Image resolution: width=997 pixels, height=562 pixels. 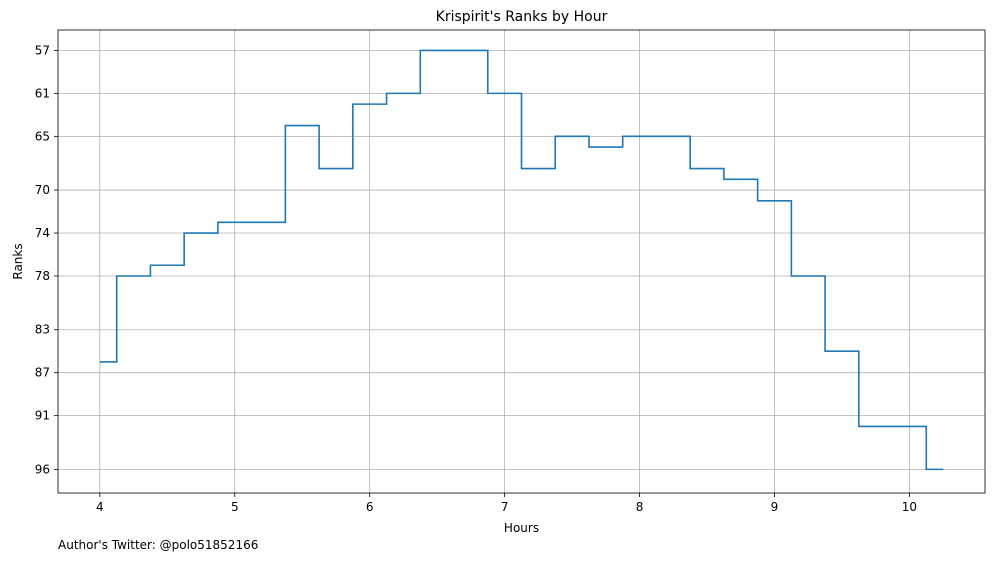 What do you see at coordinates (775, 507) in the screenshot?
I see `x-tick-label: 9` at bounding box center [775, 507].